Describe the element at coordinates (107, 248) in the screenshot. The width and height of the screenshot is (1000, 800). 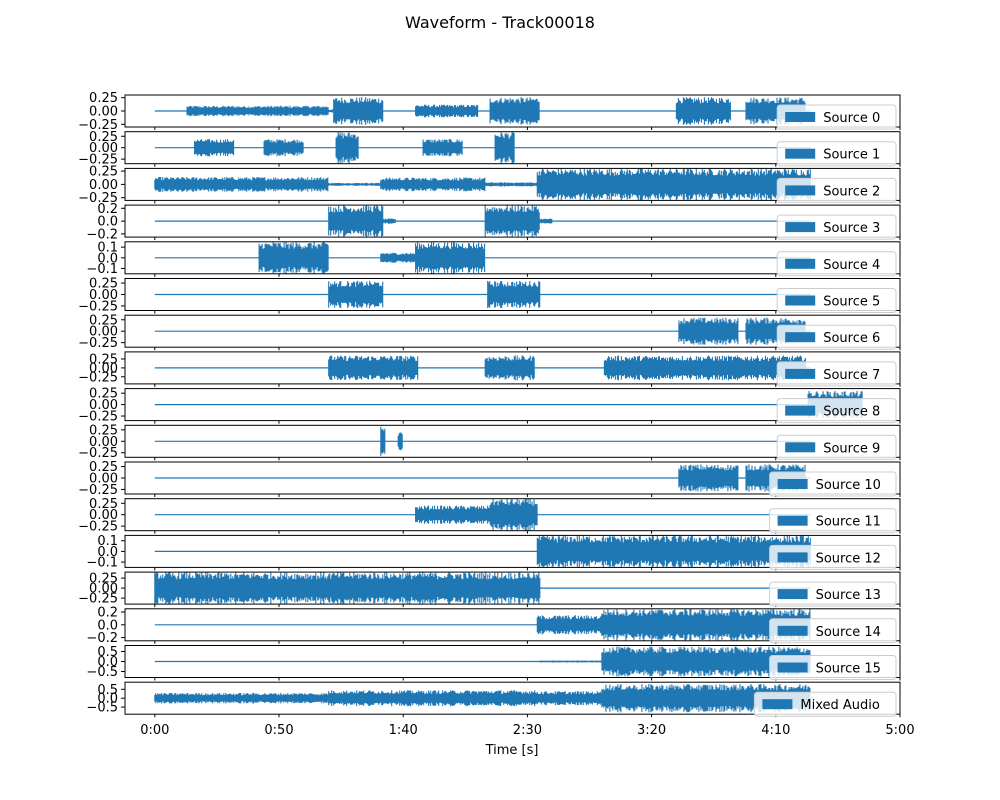
I see `ytick-label-source-4-0: 0.1` at that location.